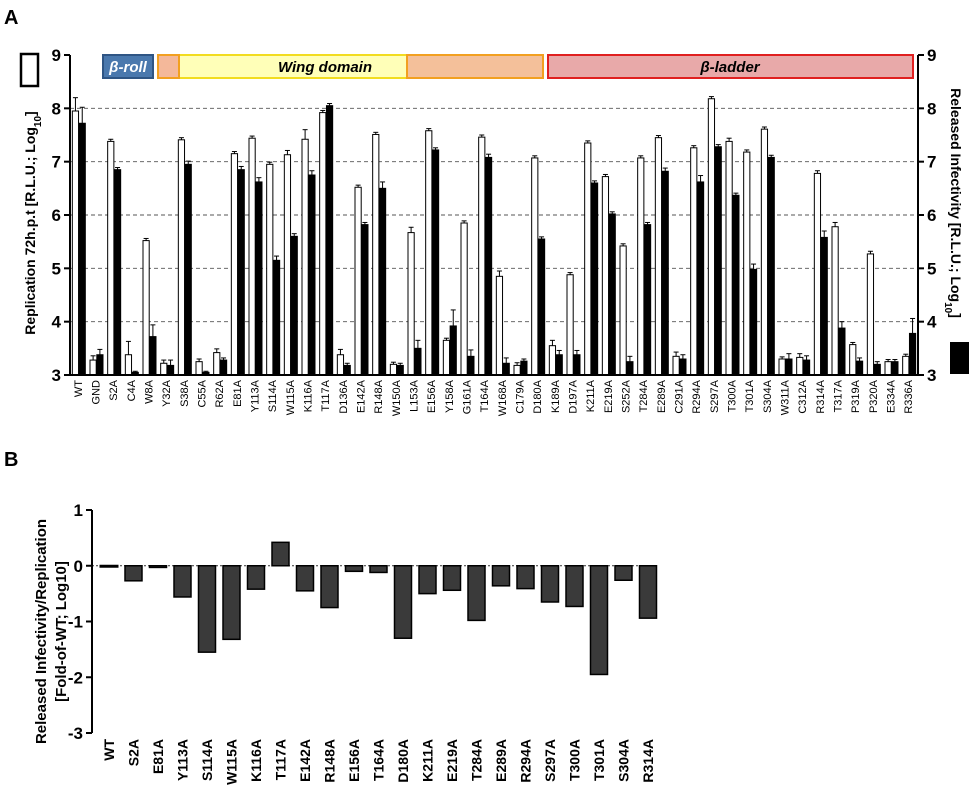 This screenshot has width=971, height=800. I want to click on x-tick-label: Y32A, so click(167, 393).